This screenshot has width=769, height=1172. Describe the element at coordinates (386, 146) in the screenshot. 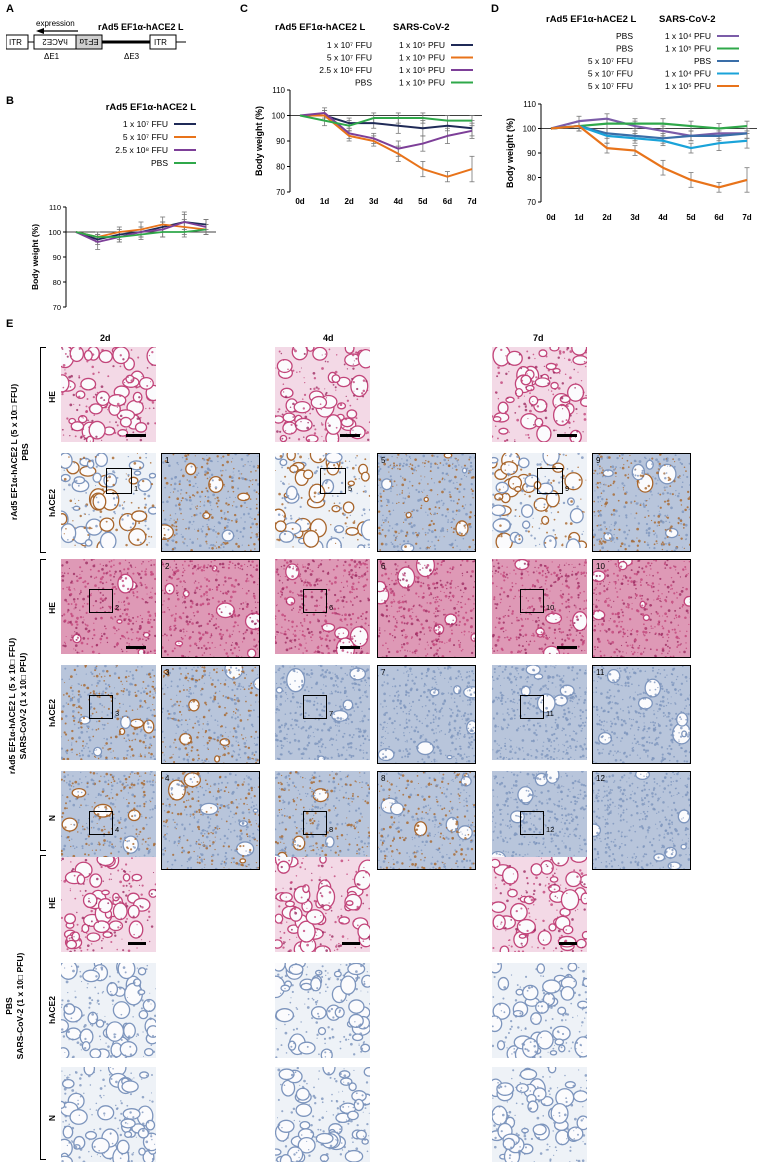

I see `series-line` at that location.